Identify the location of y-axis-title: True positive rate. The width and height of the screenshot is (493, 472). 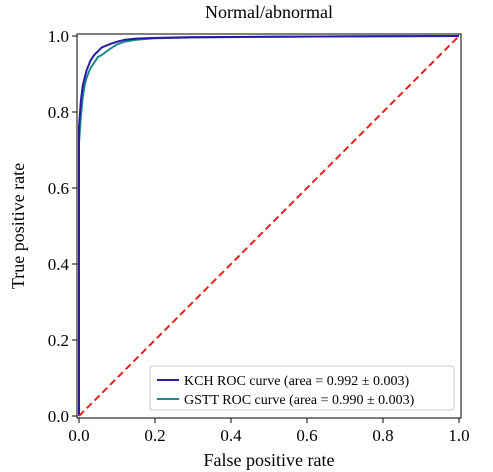
(18, 226).